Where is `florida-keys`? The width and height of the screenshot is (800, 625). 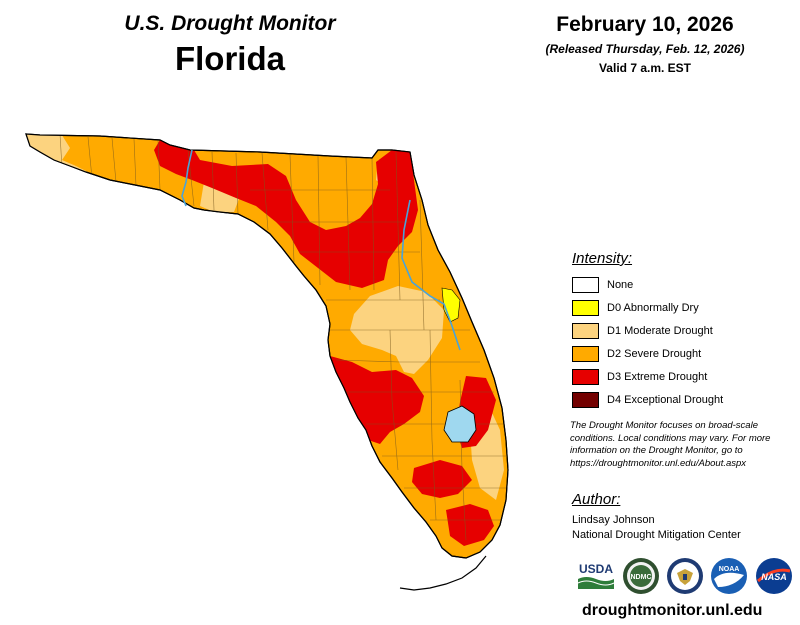
florida-keys is located at coordinates (443, 573).